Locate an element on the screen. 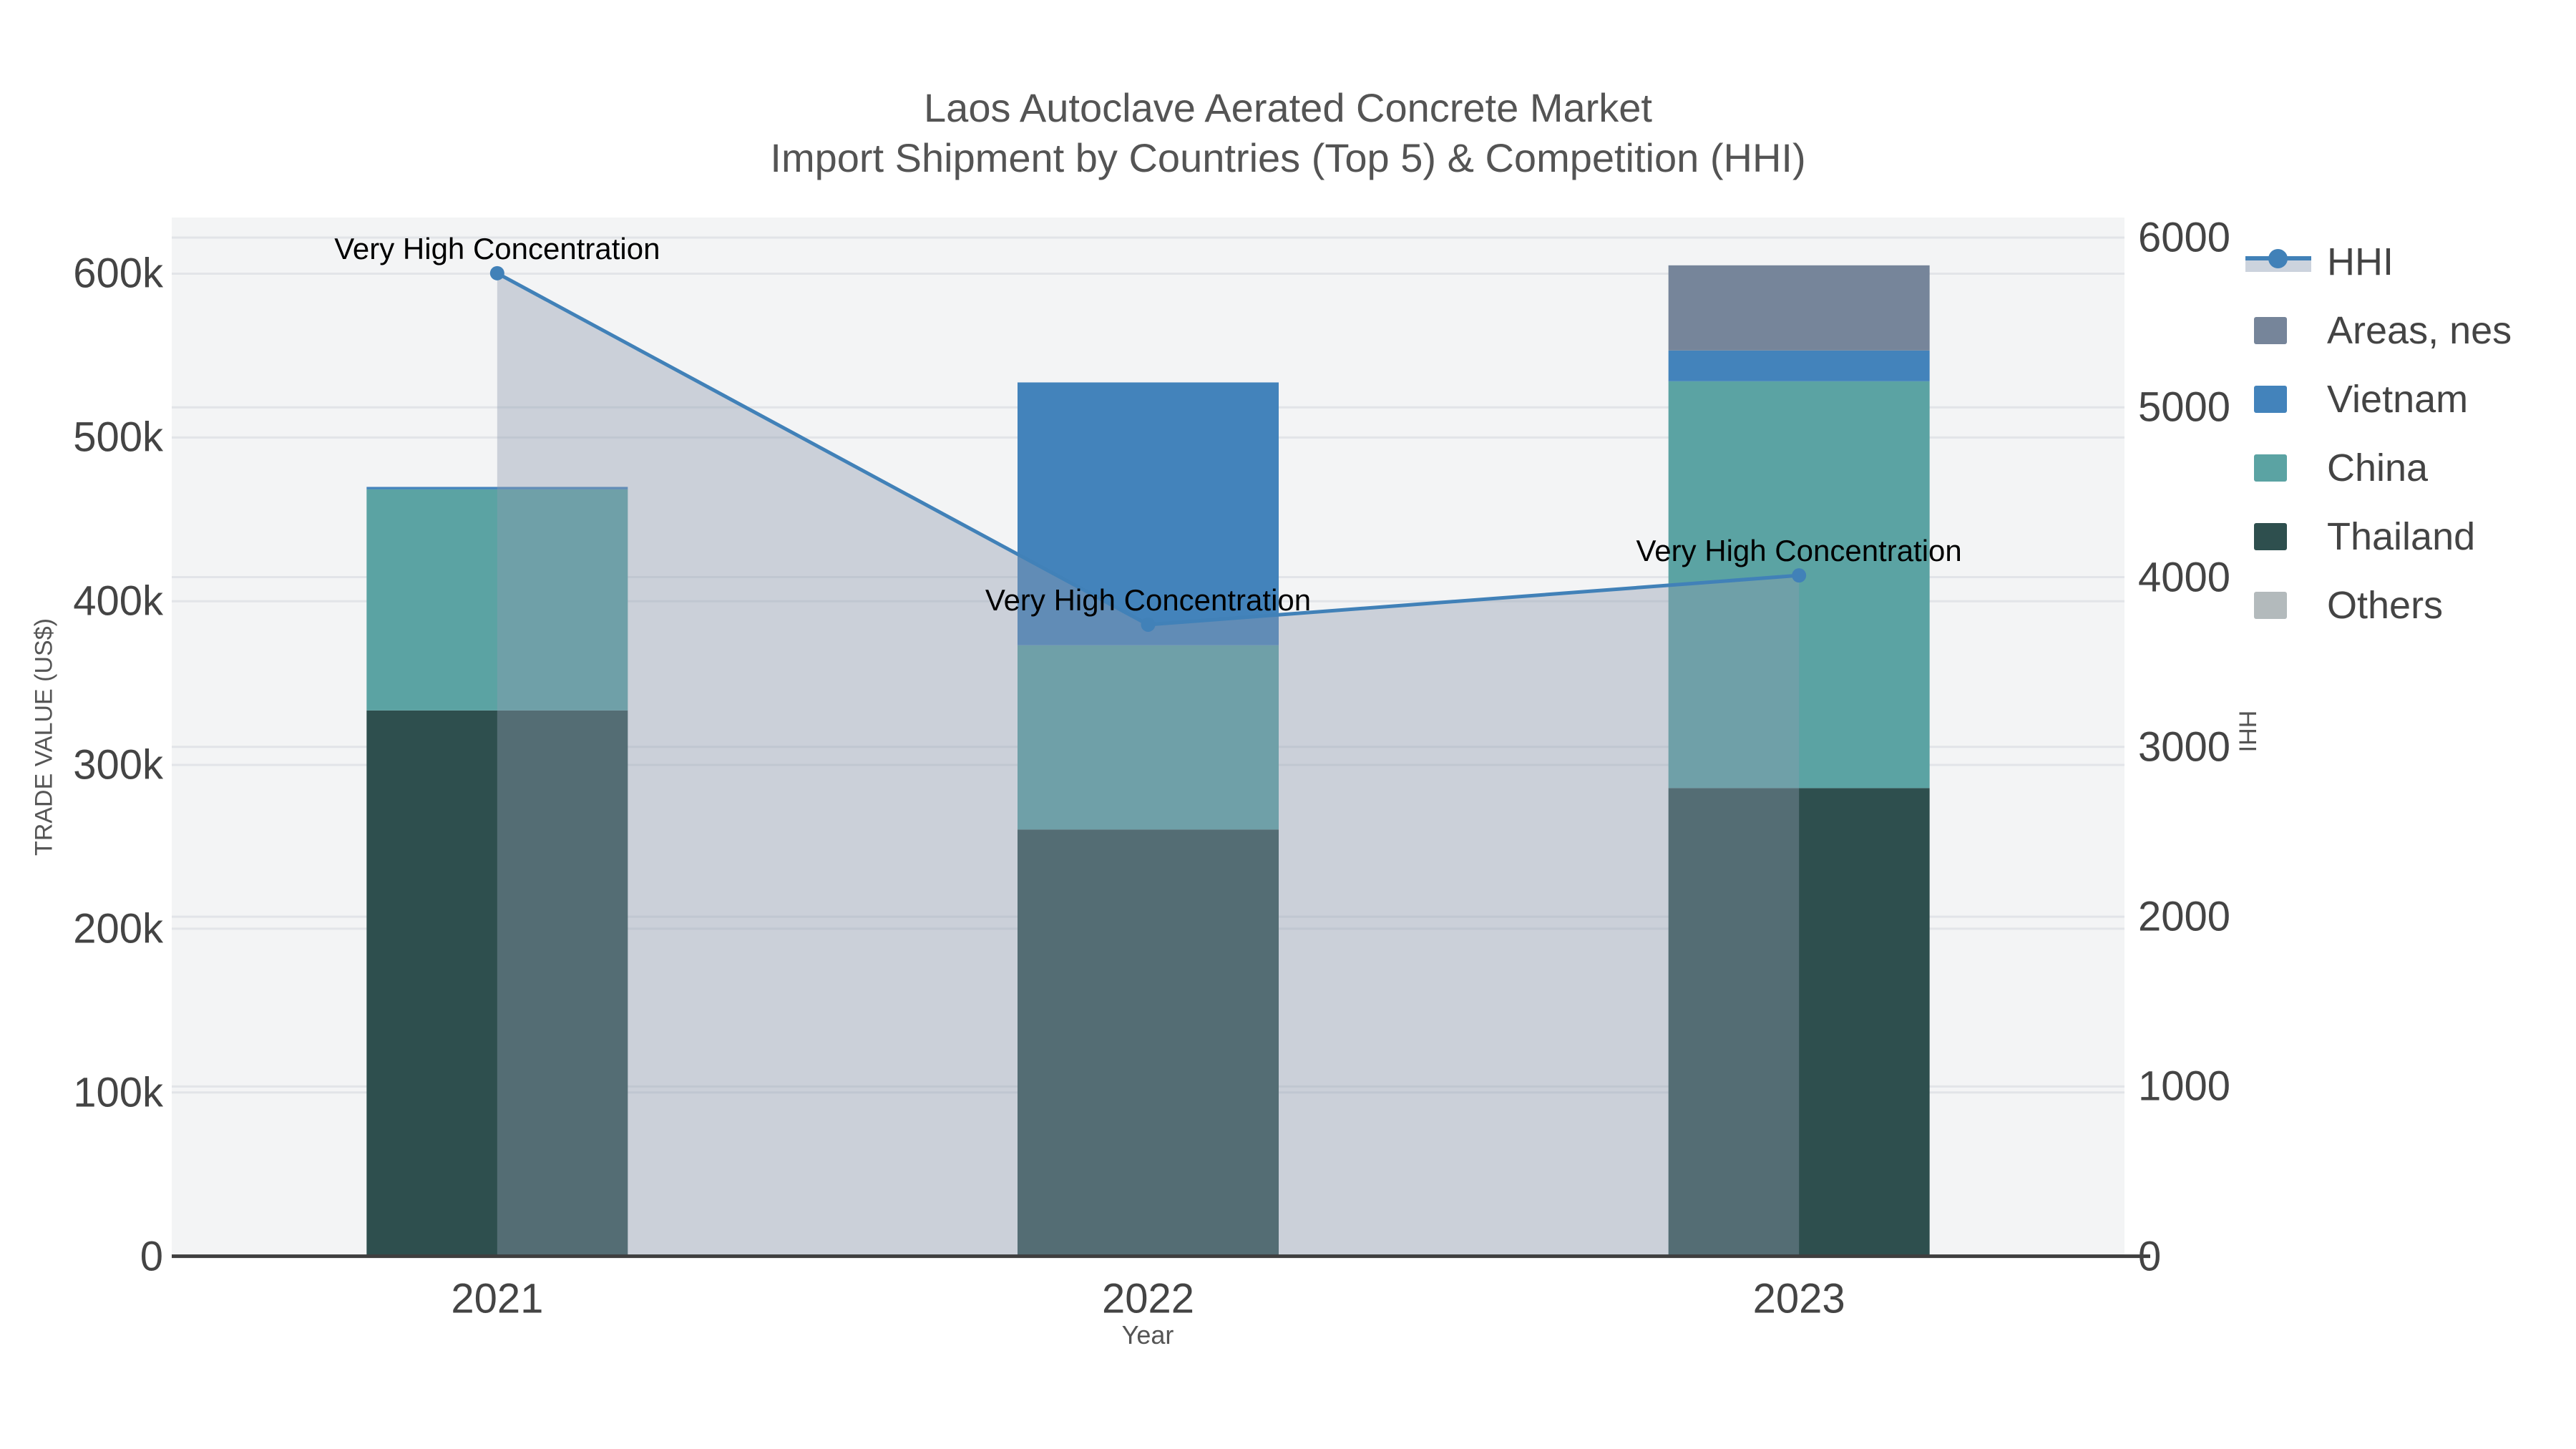 The image size is (2576, 1449). annotation-very-high-concentration-2021: Very High Concentration is located at coordinates (497, 248).